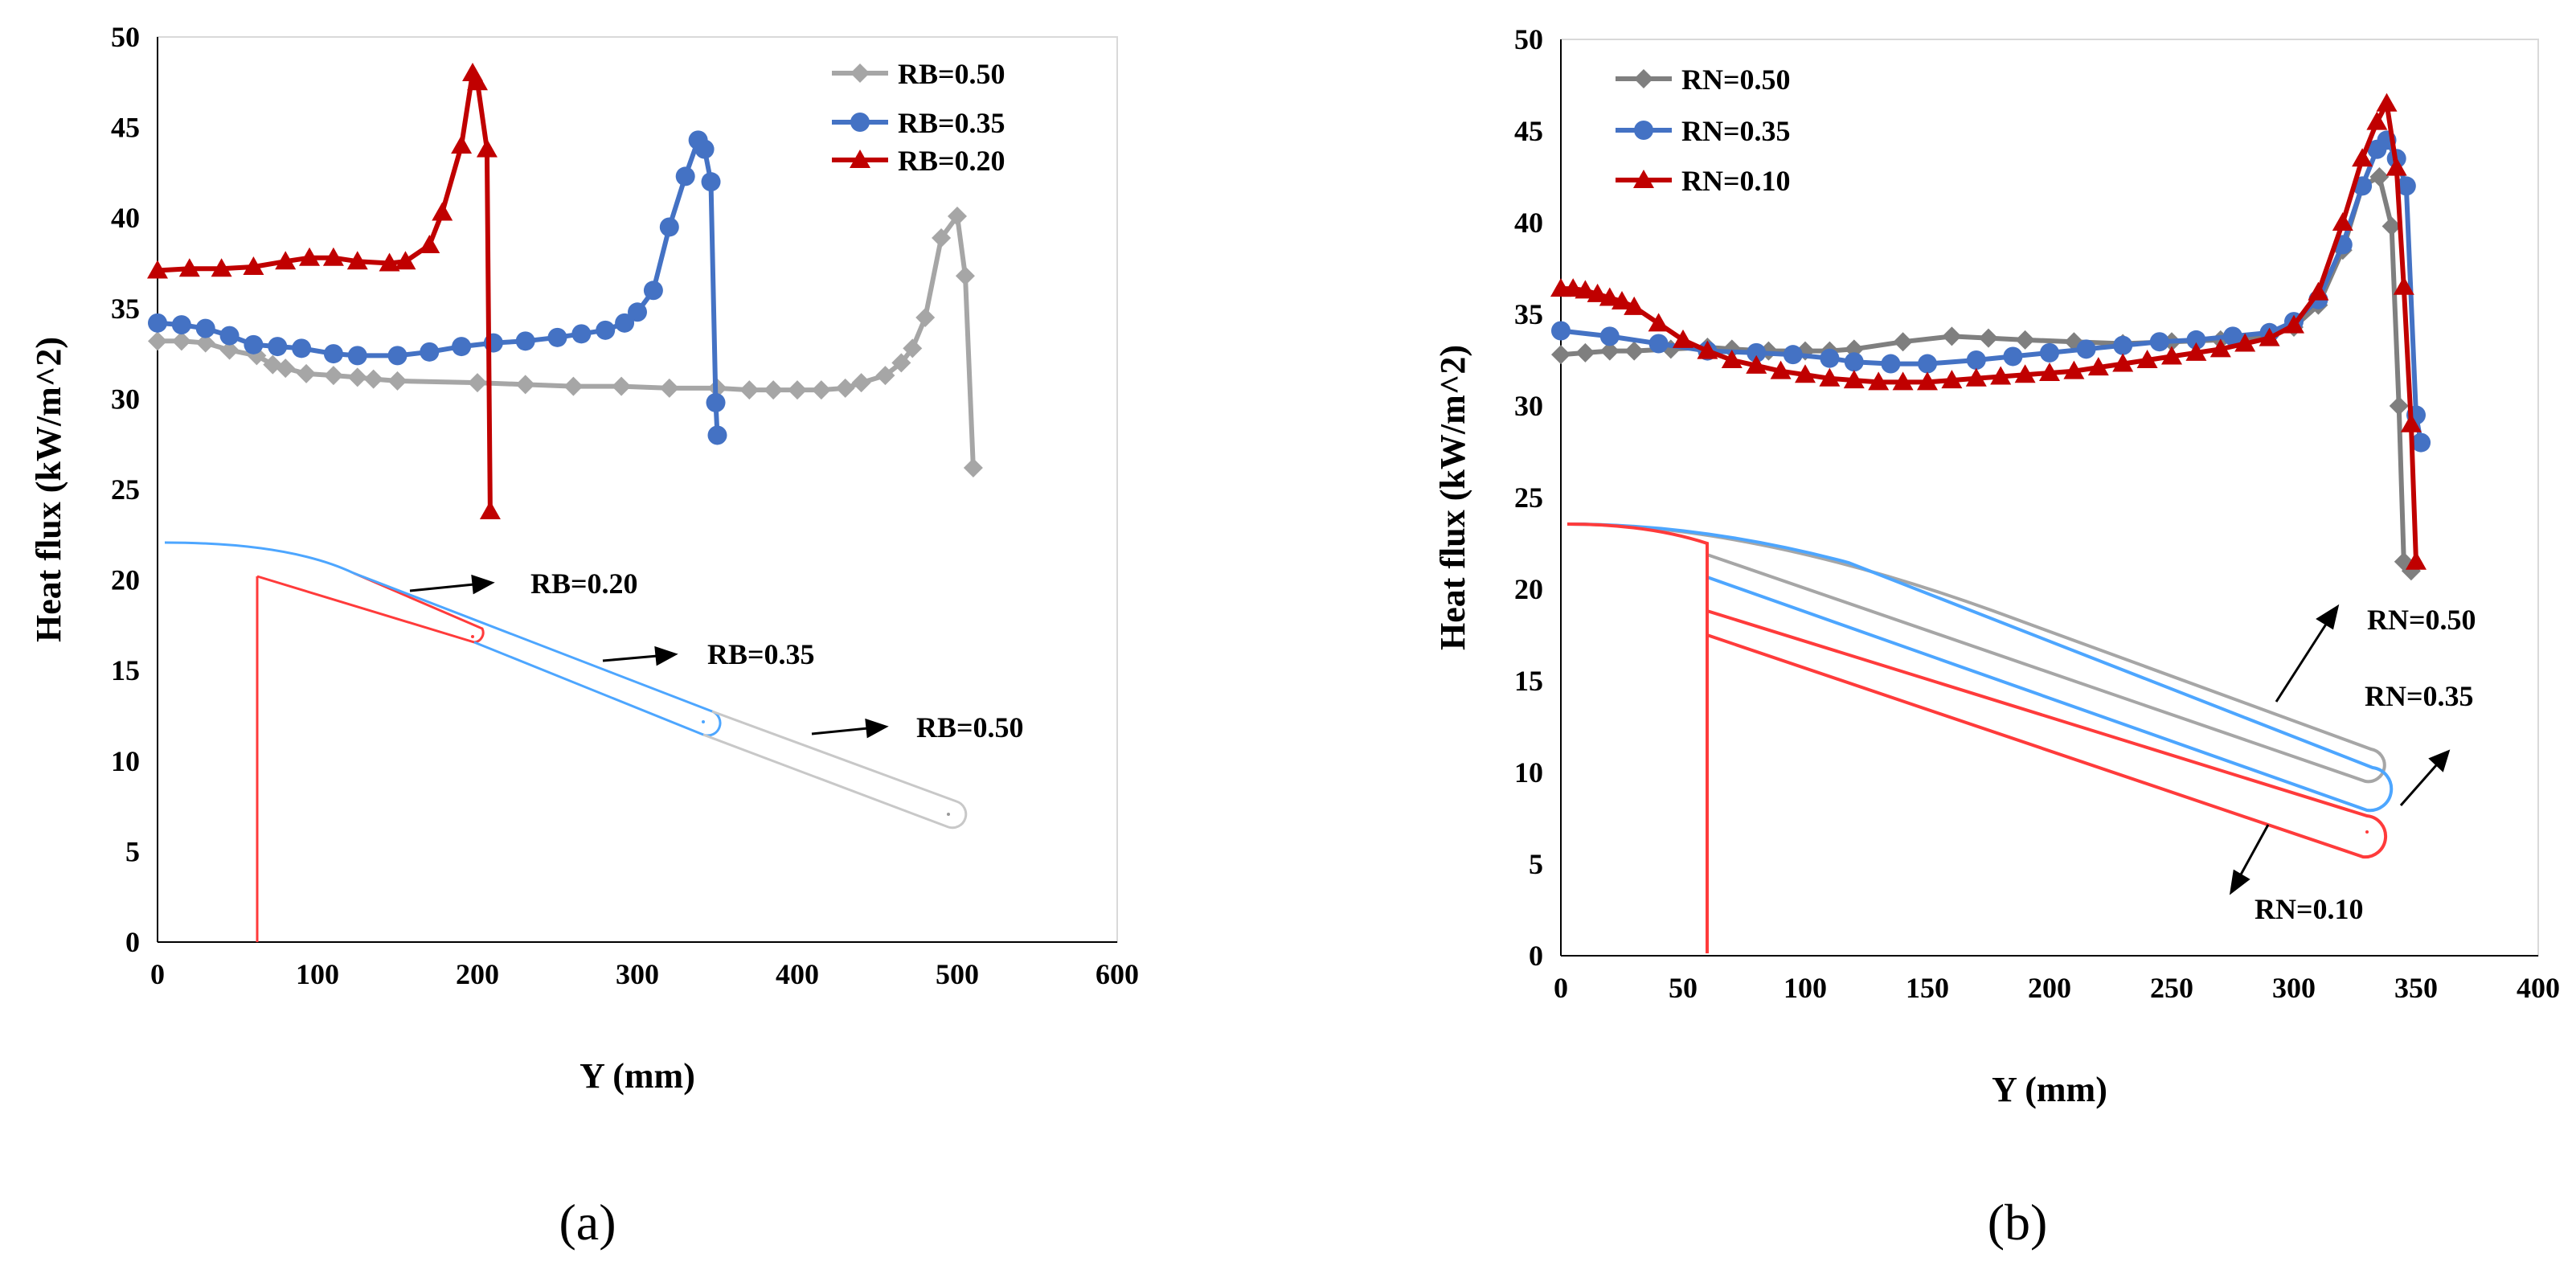 This screenshot has width=2576, height=1266. I want to click on series-group-b, so click(1990, 336).